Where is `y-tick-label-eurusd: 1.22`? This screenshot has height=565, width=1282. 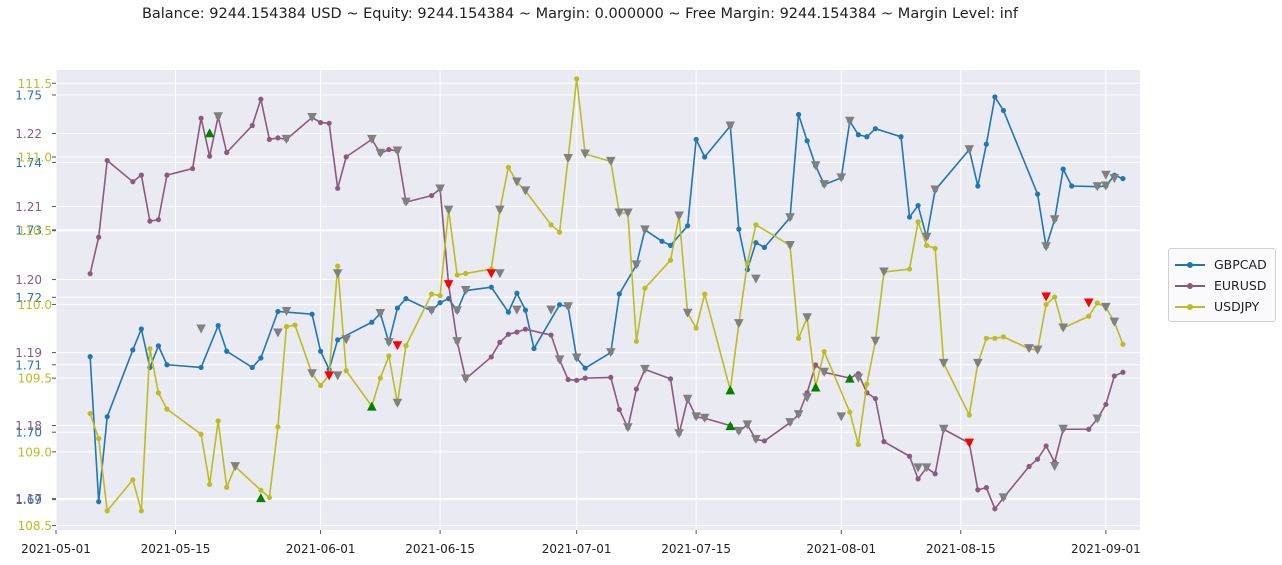 y-tick-label-eurusd: 1.22 is located at coordinates (28, 134).